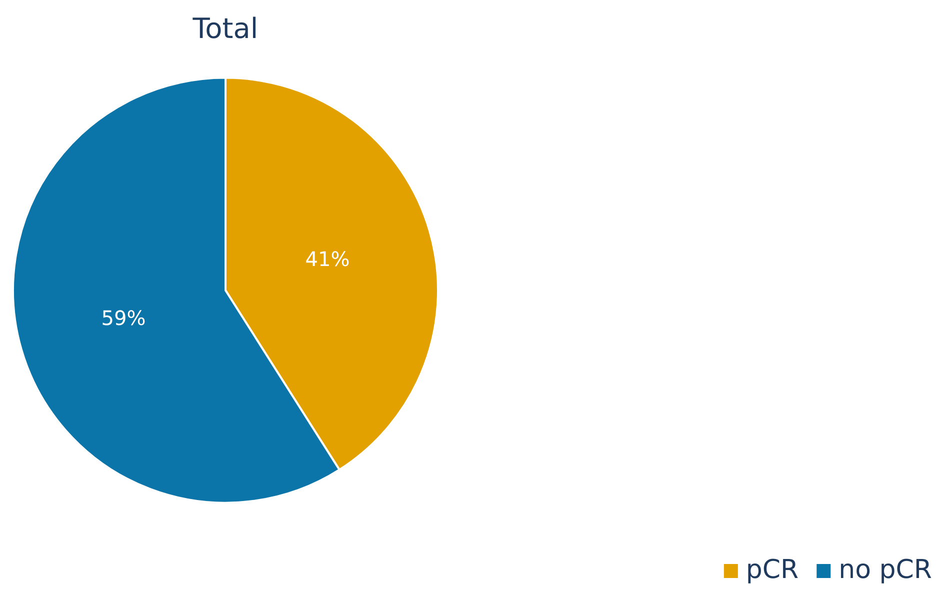 This screenshot has height=593, width=942. I want to click on legend-label: no pCR, so click(885, 569).